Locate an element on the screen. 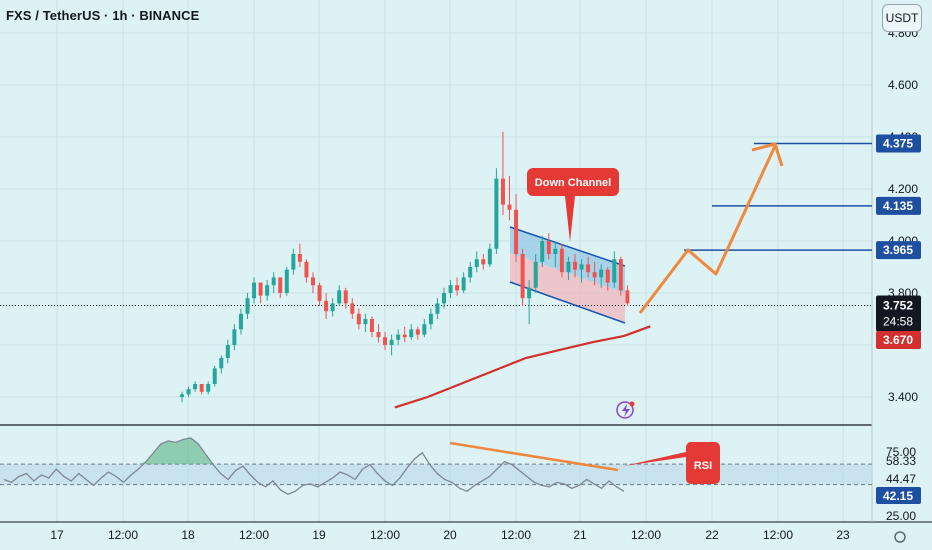  annotations: Down Channel is located at coordinates (655, 280).